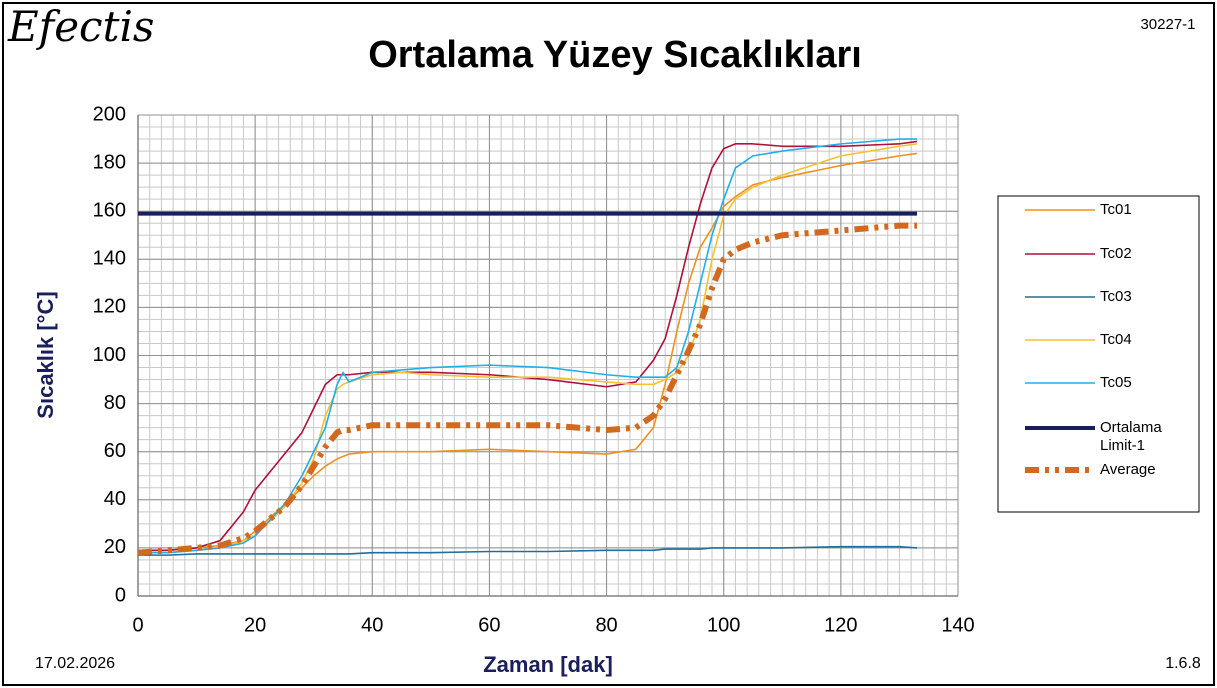 The height and width of the screenshot is (688, 1217). Describe the element at coordinates (606, 625) in the screenshot. I see `x-tick-label: 80` at that location.